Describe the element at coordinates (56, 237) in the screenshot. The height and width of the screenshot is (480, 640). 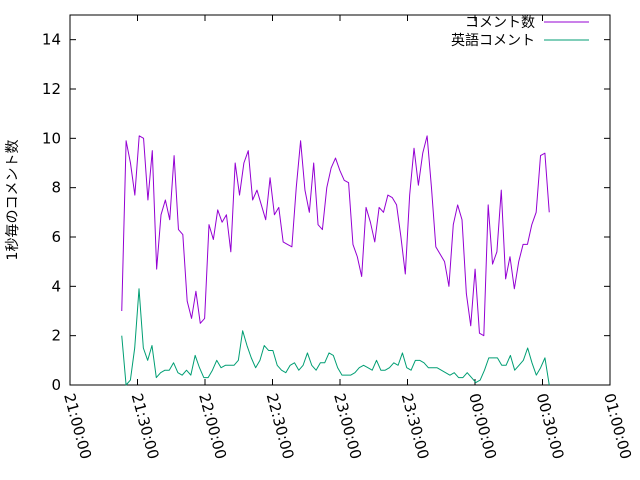
I see `y-tick-label: 6` at that location.